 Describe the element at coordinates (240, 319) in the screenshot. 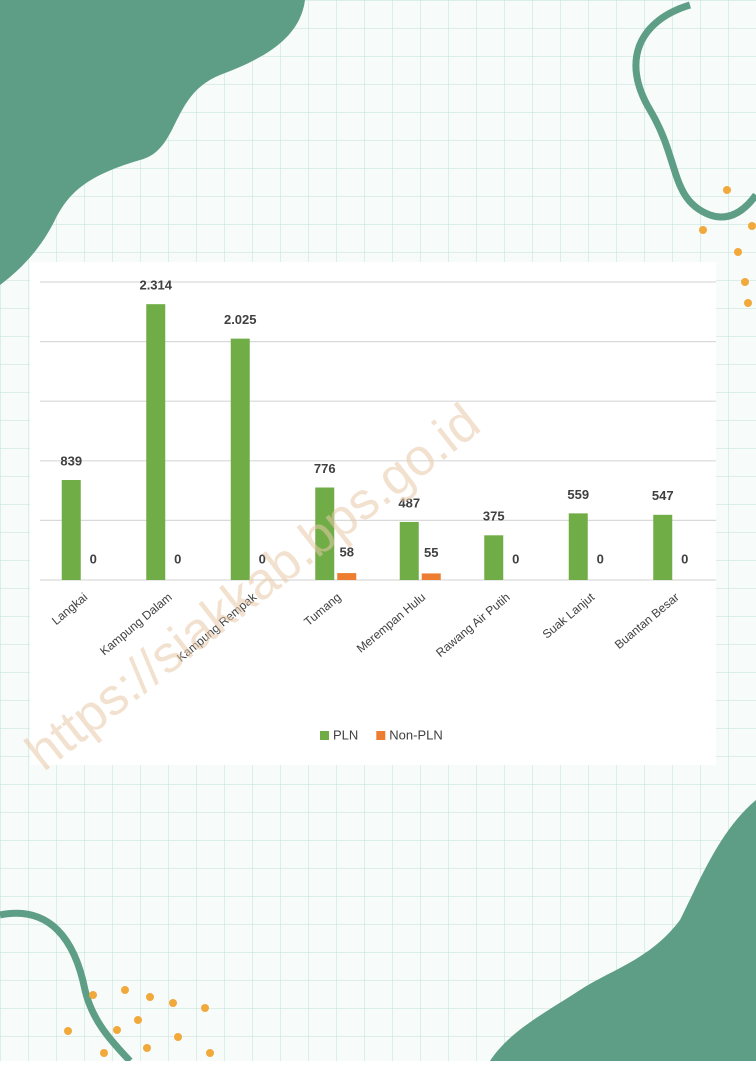

I see `data-label: 2.025` at that location.